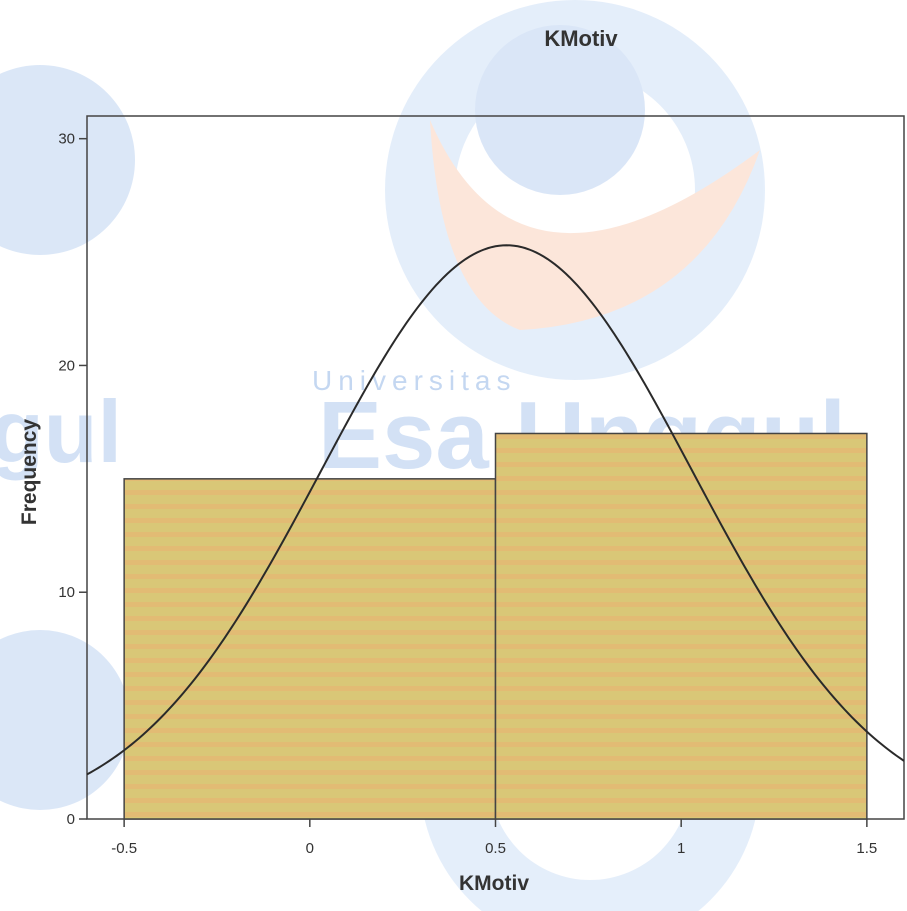  I want to click on x-tick-label: 1, so click(681, 848).